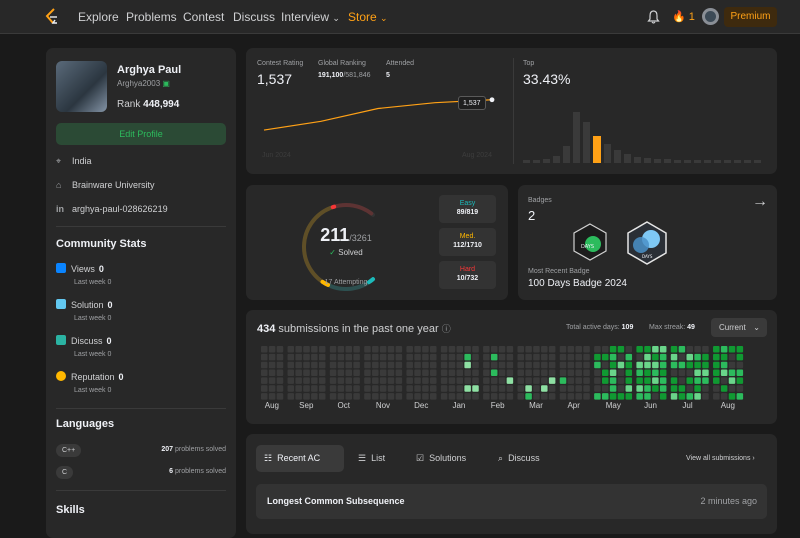  Describe the element at coordinates (492, 99) in the screenshot. I see `rating-point` at that location.